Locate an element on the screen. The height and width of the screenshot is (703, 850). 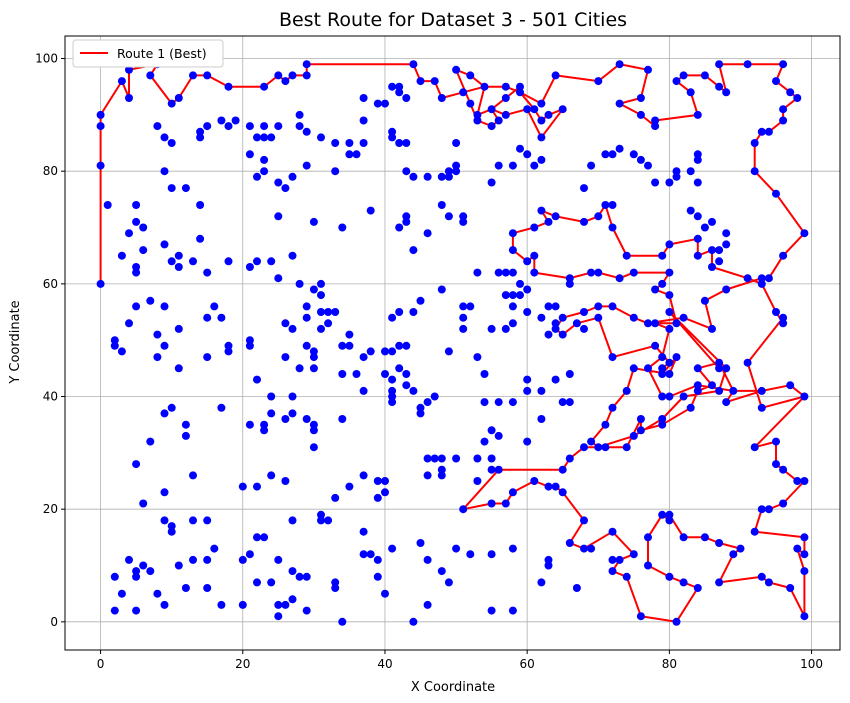
y-tick-label: 40 is located at coordinates (50, 397).